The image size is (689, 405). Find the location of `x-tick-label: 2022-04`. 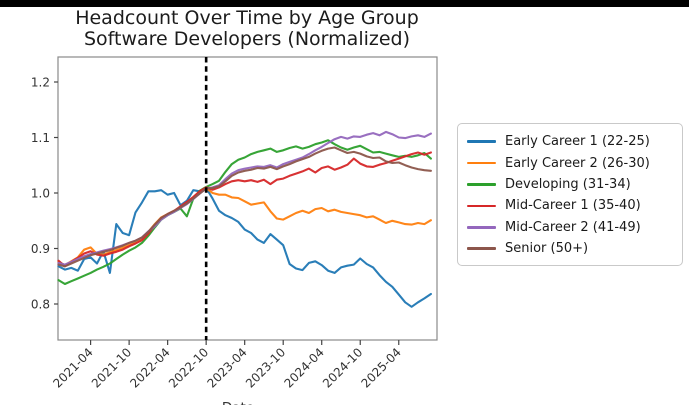

x-tick-label: 2022-04 is located at coordinates (149, 367).